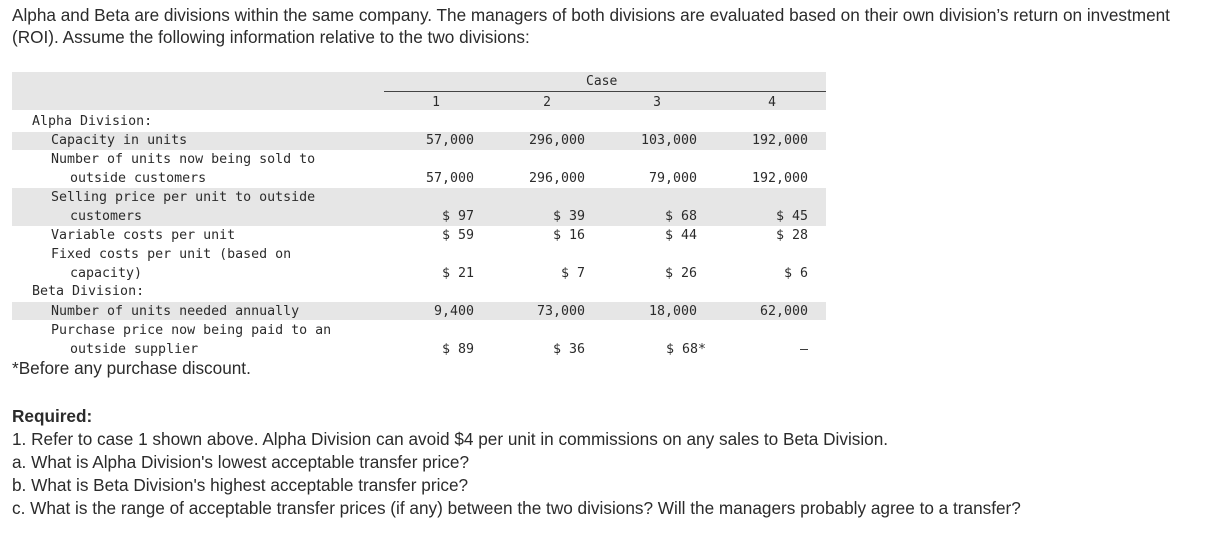 This screenshot has height=534, width=1224. What do you see at coordinates (88, 291) in the screenshot?
I see `beta-division-heading: Beta Division:` at bounding box center [88, 291].